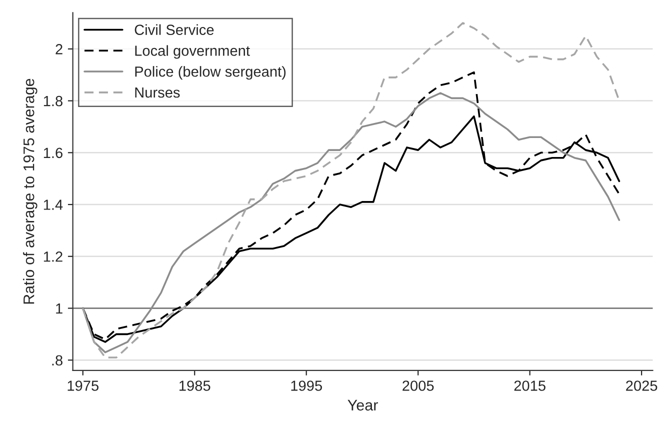  I want to click on x-tick-label: 1985, so click(195, 385).